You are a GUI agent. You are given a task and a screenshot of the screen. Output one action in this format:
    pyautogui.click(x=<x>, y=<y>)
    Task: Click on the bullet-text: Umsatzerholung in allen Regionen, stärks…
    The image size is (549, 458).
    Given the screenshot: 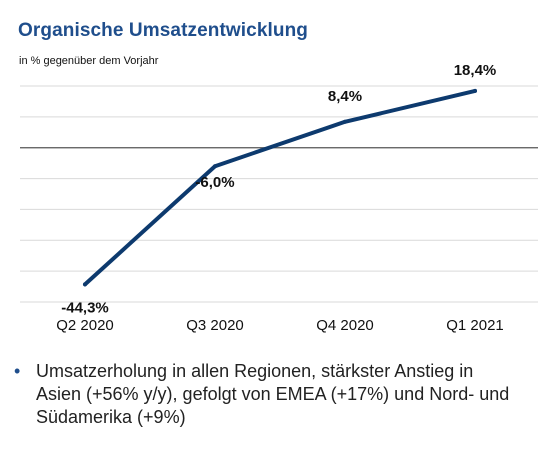 What is the action you would take?
    pyautogui.click(x=273, y=394)
    